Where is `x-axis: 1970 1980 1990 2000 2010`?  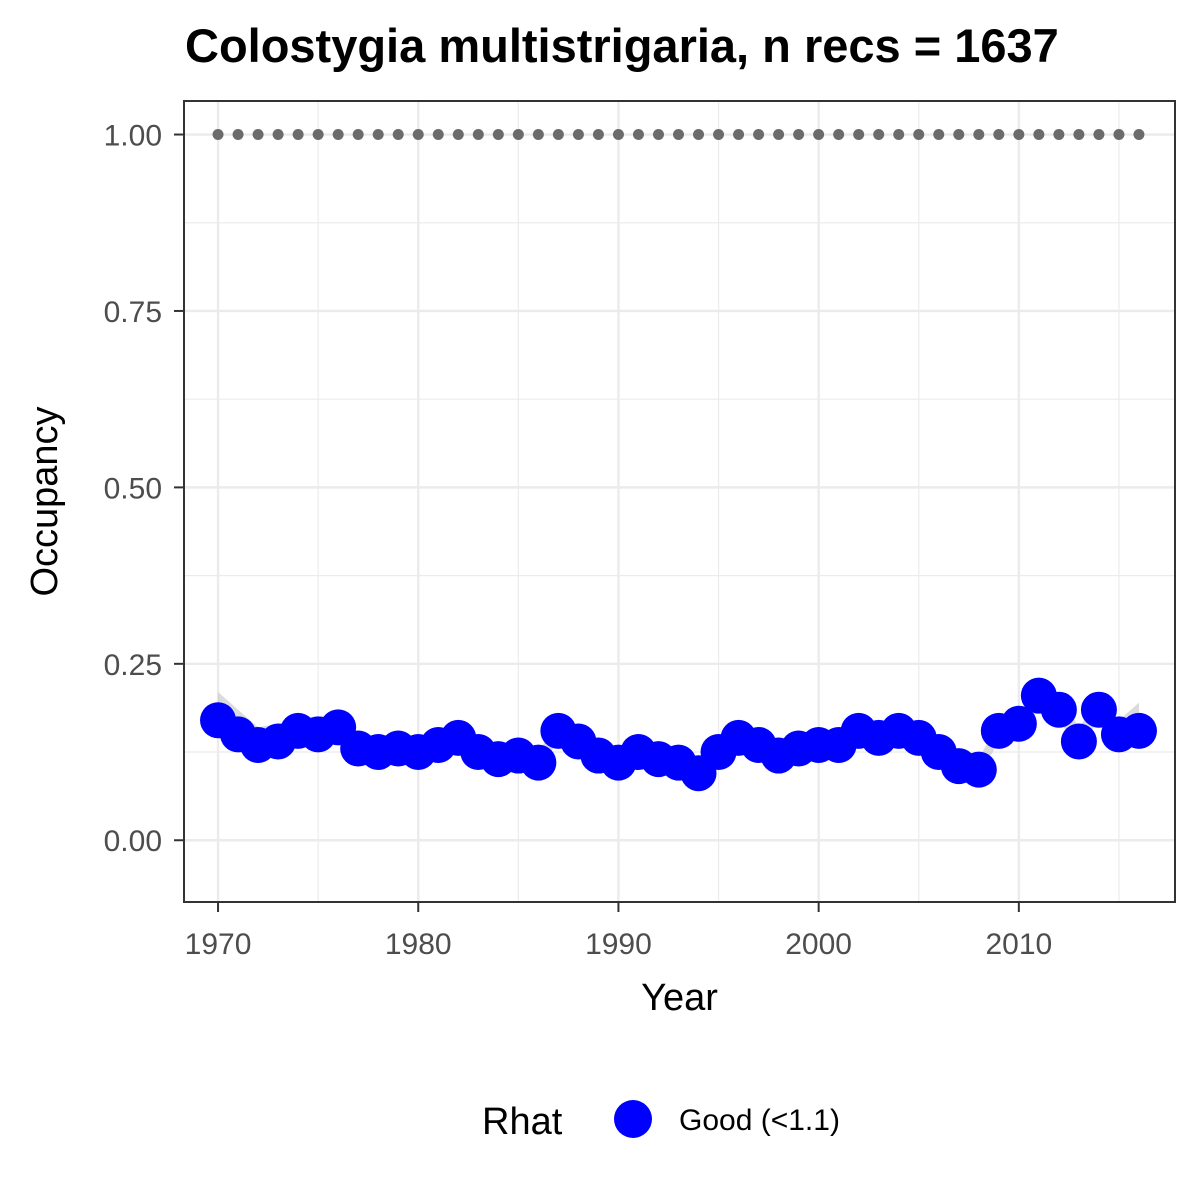
x-axis: 1970 1980 1990 2000 2010 is located at coordinates (618, 931).